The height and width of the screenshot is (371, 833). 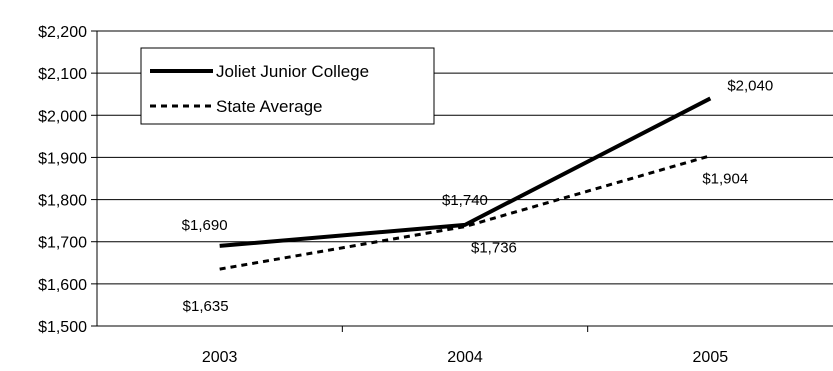 What do you see at coordinates (725, 179) in the screenshot?
I see `data-label-state-2005: $1,904` at bounding box center [725, 179].